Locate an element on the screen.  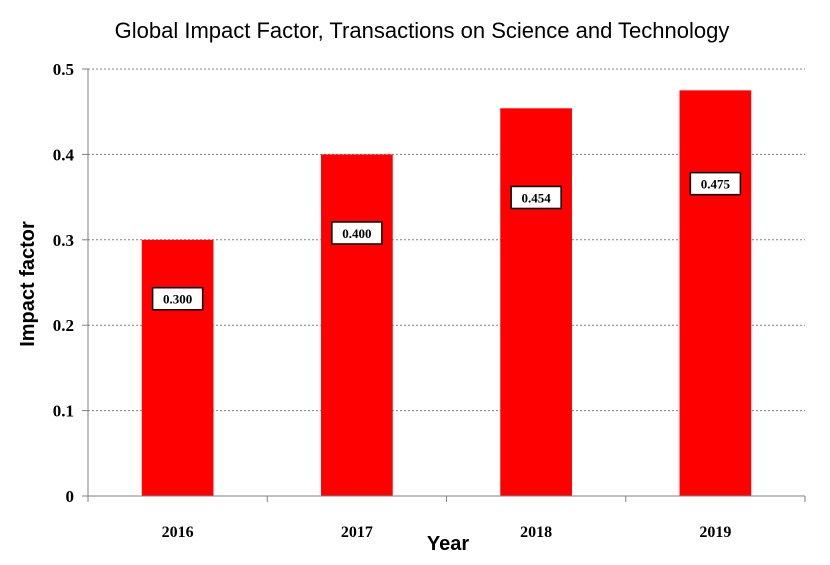
y-tick-label: 0.4 is located at coordinates (64, 154).